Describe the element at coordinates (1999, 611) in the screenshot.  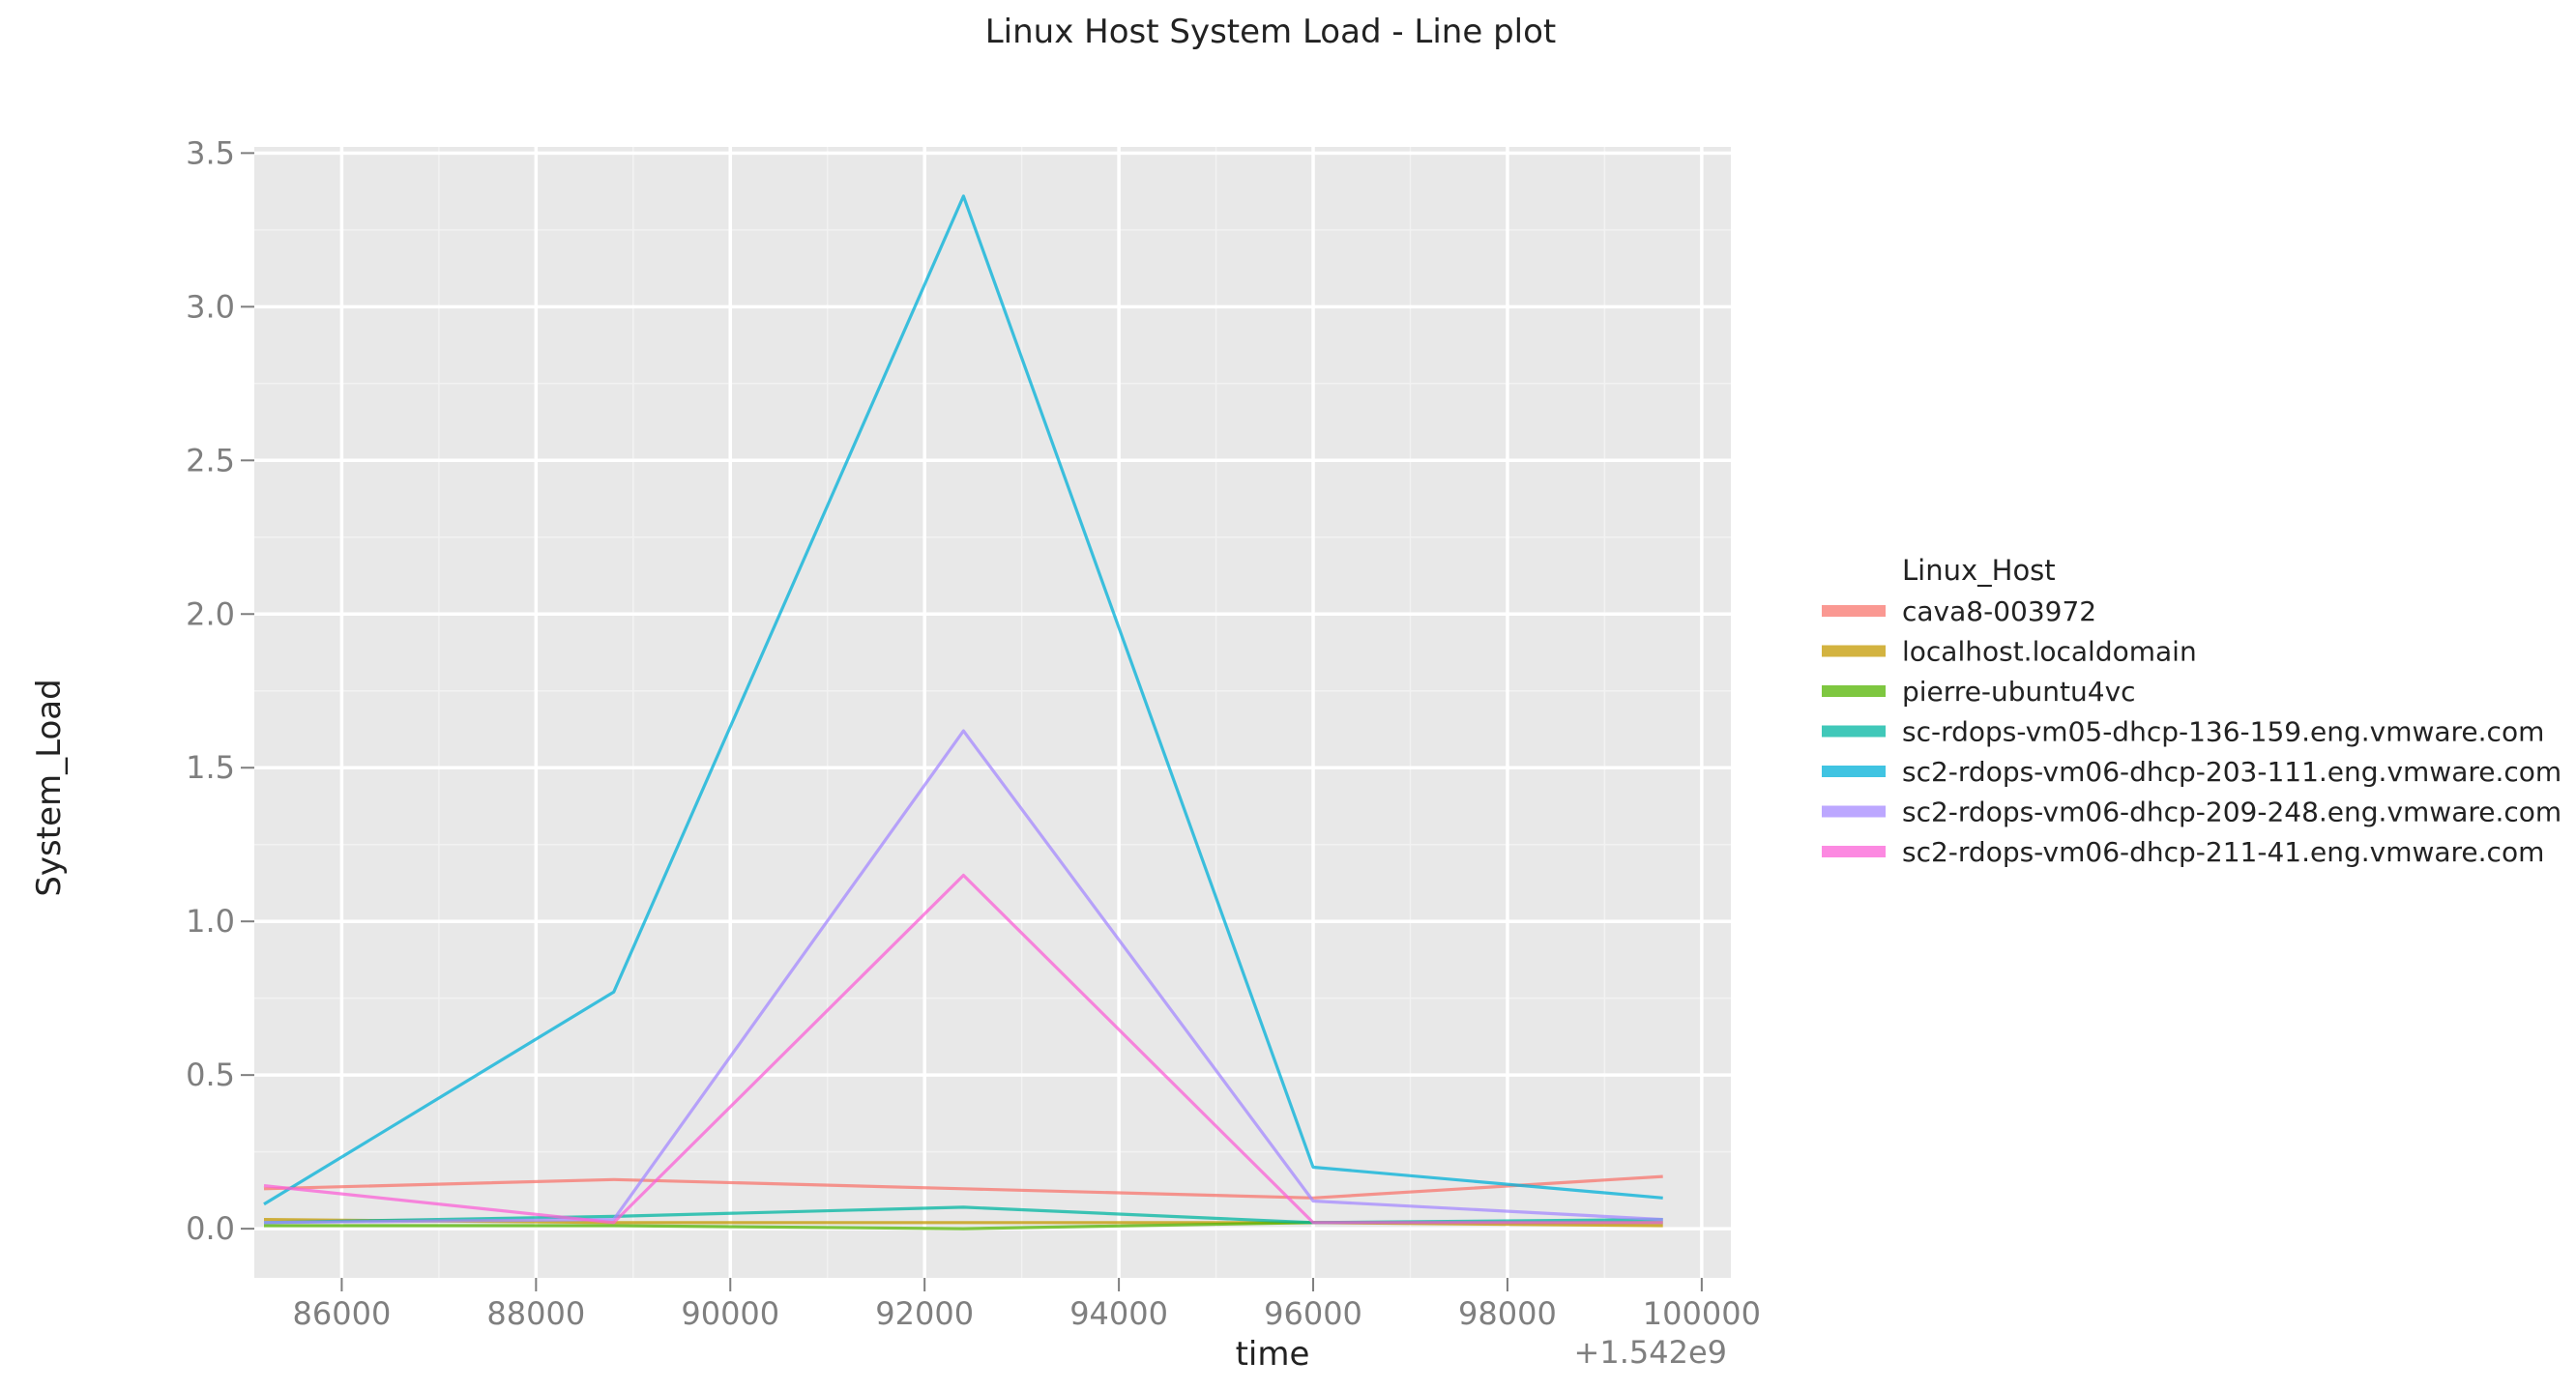
I see `legend-label: cava8-003972` at that location.